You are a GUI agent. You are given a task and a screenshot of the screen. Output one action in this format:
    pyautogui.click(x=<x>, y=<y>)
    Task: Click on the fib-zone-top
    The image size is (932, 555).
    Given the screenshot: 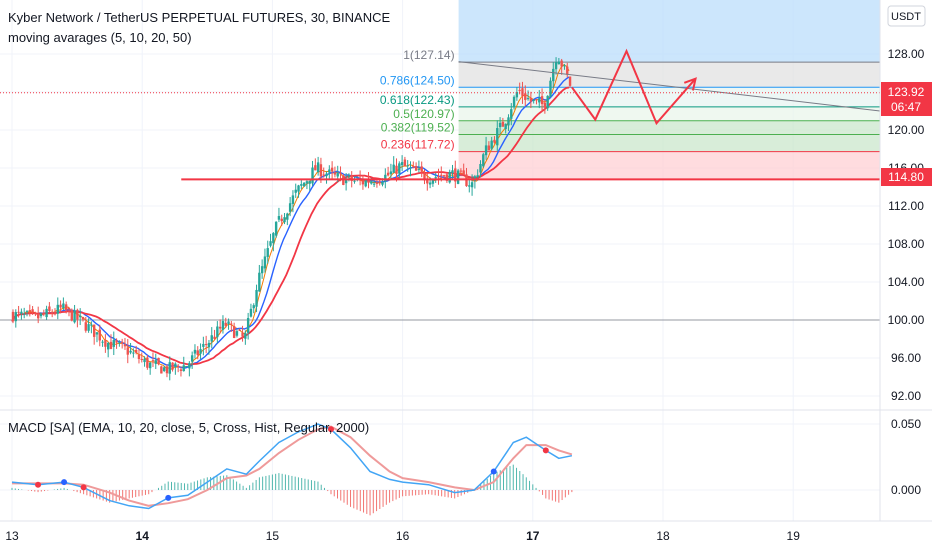 What is the action you would take?
    pyautogui.click(x=669, y=31)
    